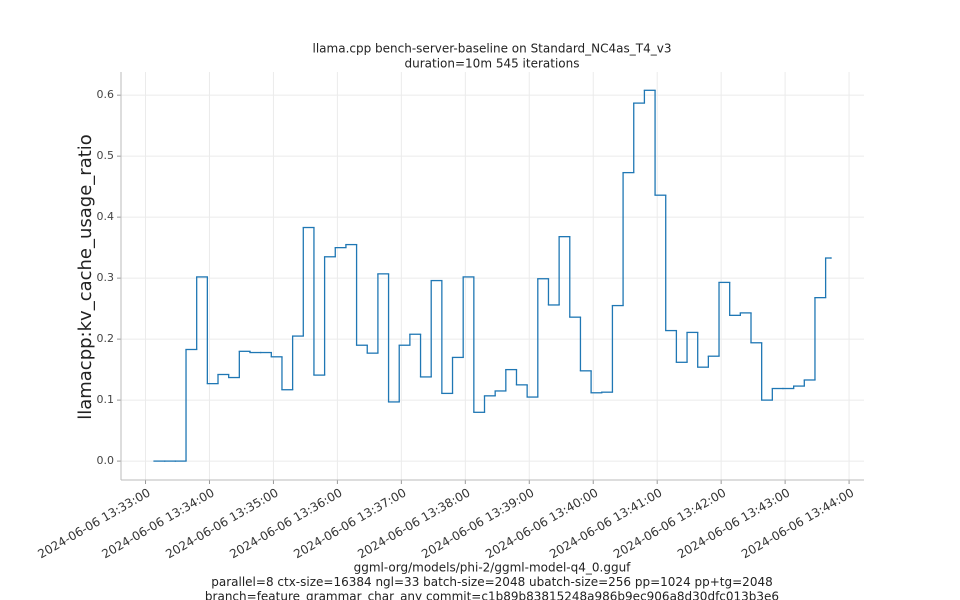  I want to click on y-tick-label: 0.1, so click(106, 399).